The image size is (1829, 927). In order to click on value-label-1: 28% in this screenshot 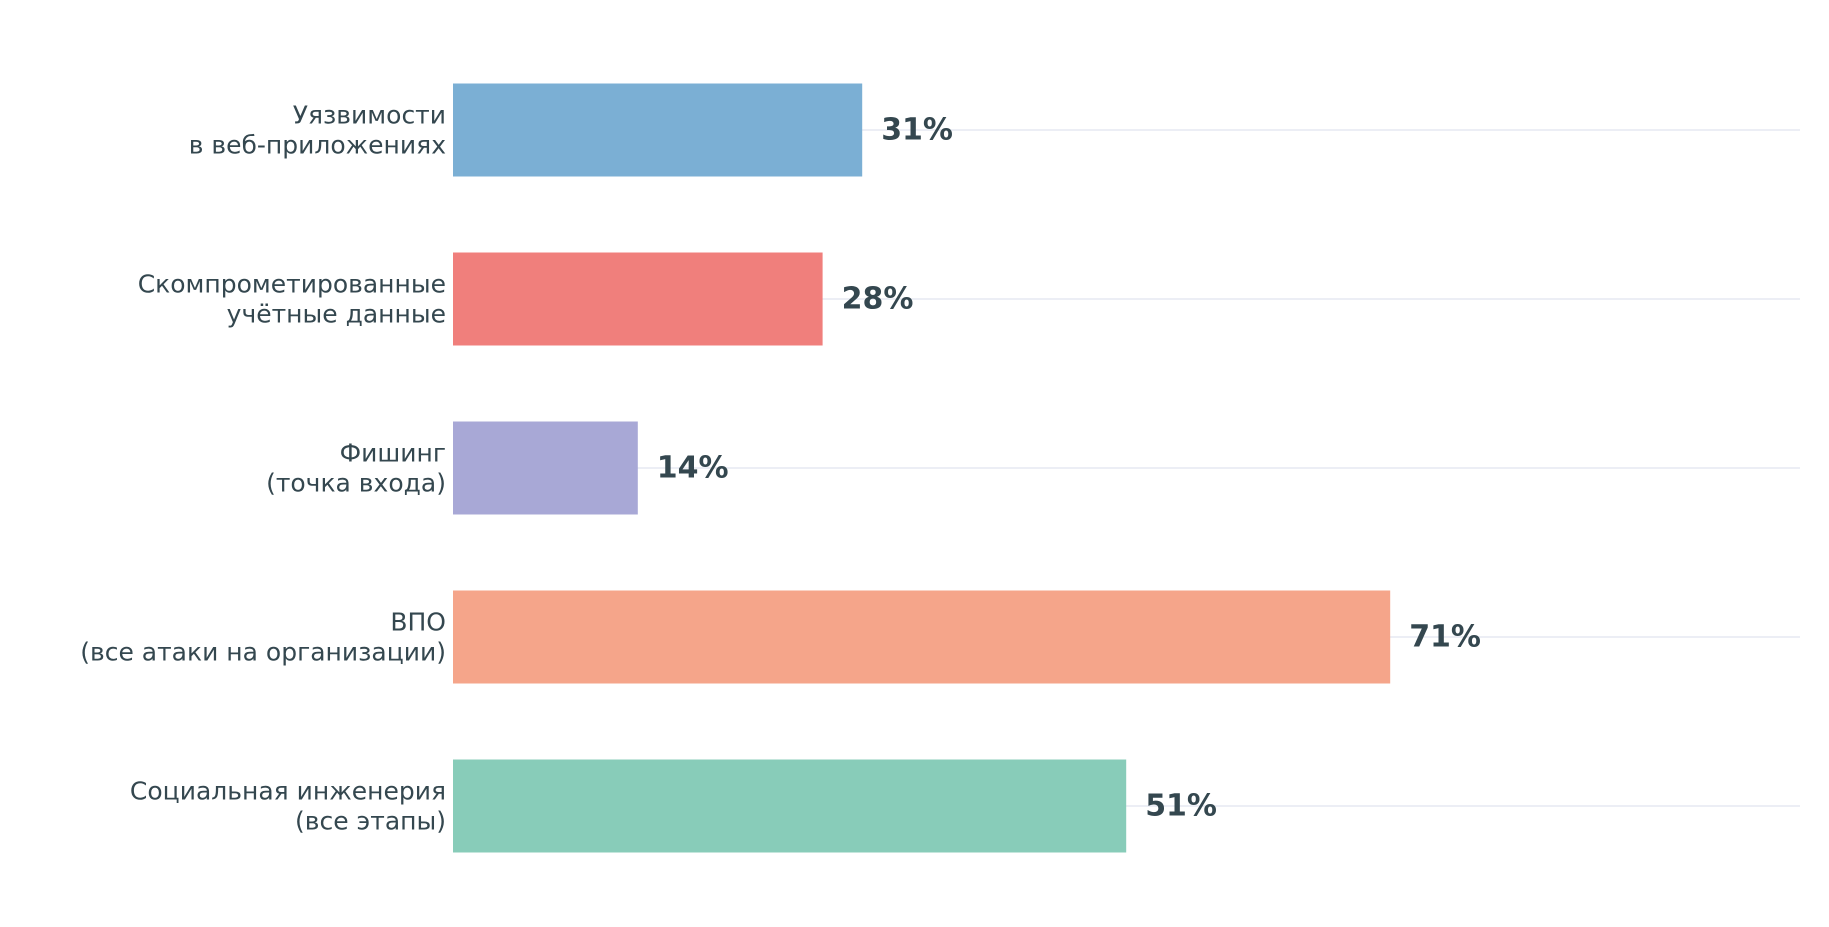, I will do `click(878, 299)`.